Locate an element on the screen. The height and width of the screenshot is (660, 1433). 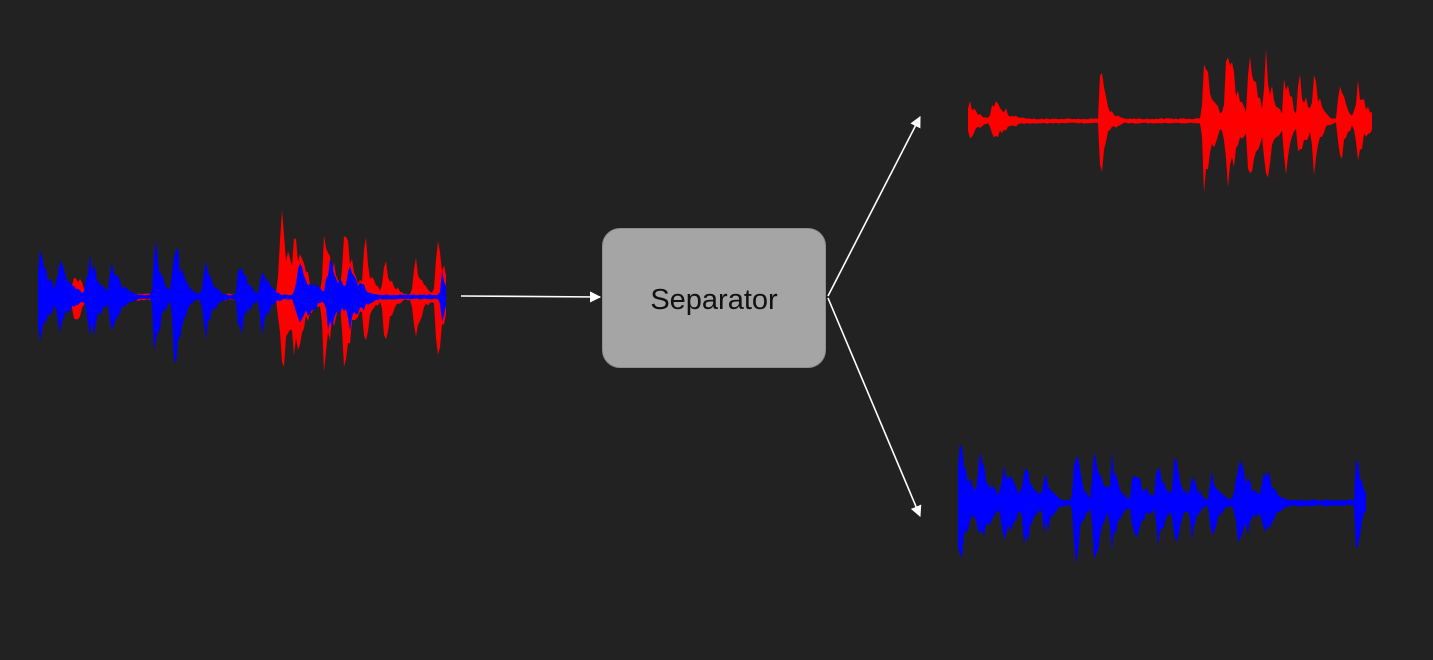
separator-label: Separator is located at coordinates (714, 299).